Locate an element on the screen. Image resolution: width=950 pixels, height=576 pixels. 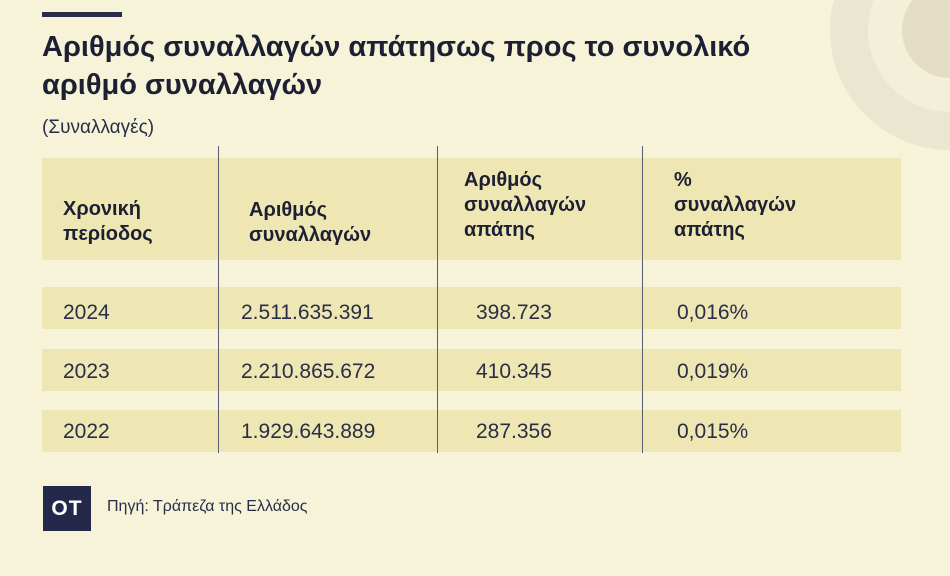
accent-bar is located at coordinates (82, 14).